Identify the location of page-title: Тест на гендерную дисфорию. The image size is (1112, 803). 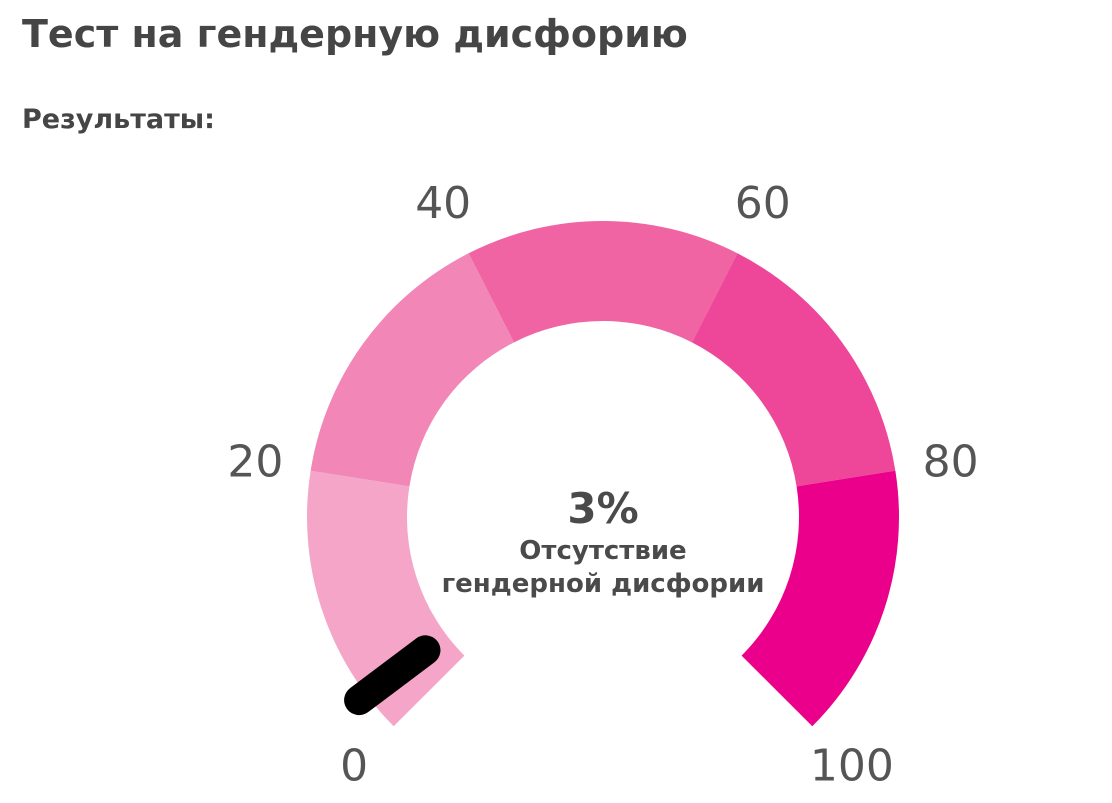
(355, 34).